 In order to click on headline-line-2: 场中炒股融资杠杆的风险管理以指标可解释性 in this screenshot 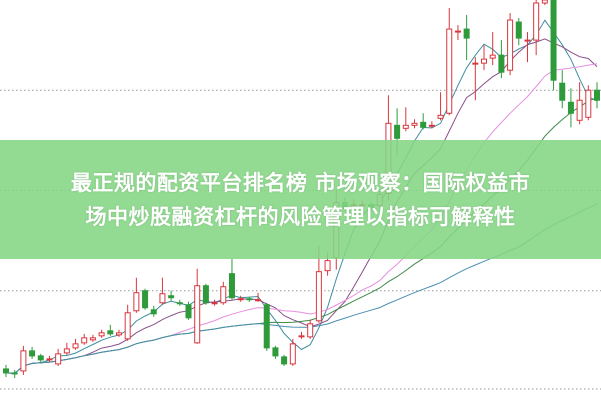, I will do `click(300, 216)`.